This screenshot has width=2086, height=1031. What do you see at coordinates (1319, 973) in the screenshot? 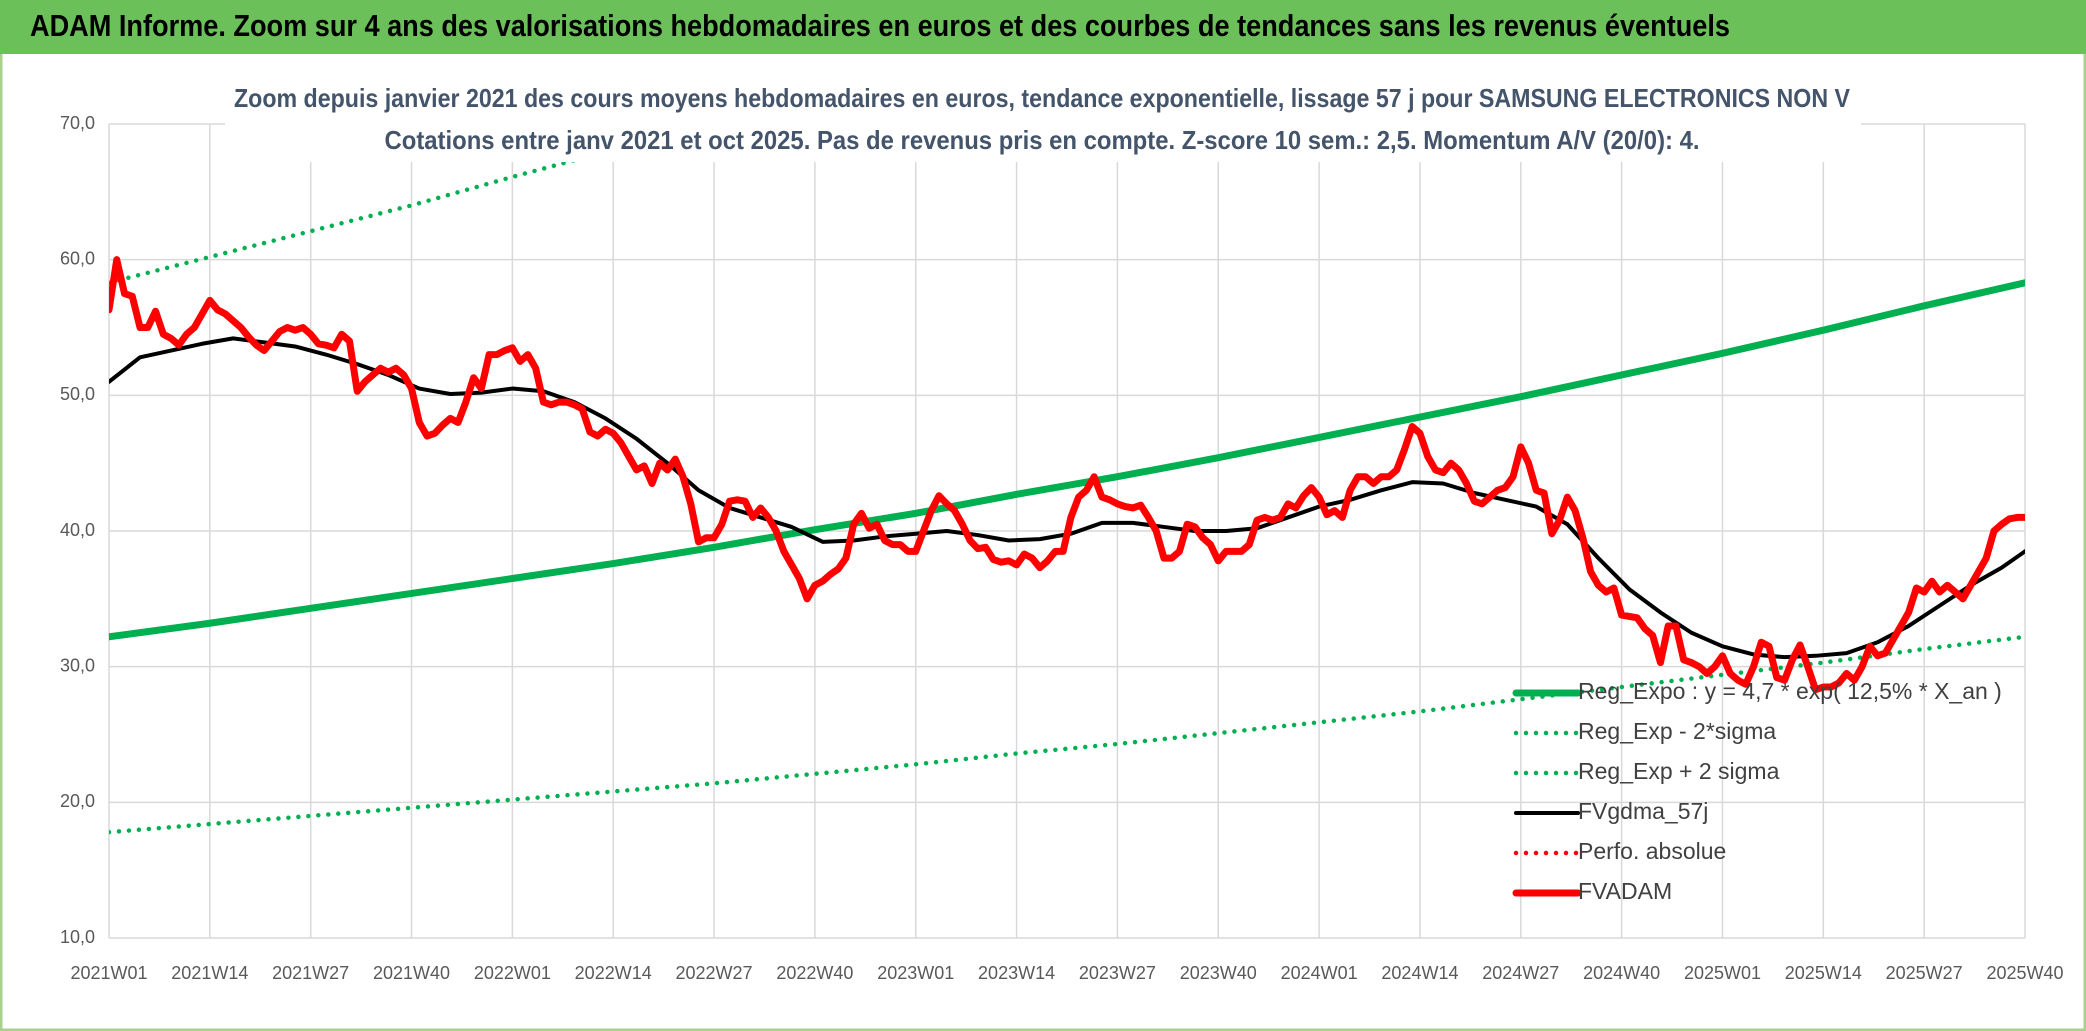
I see `x-tick-label: 2024W01` at bounding box center [1319, 973].